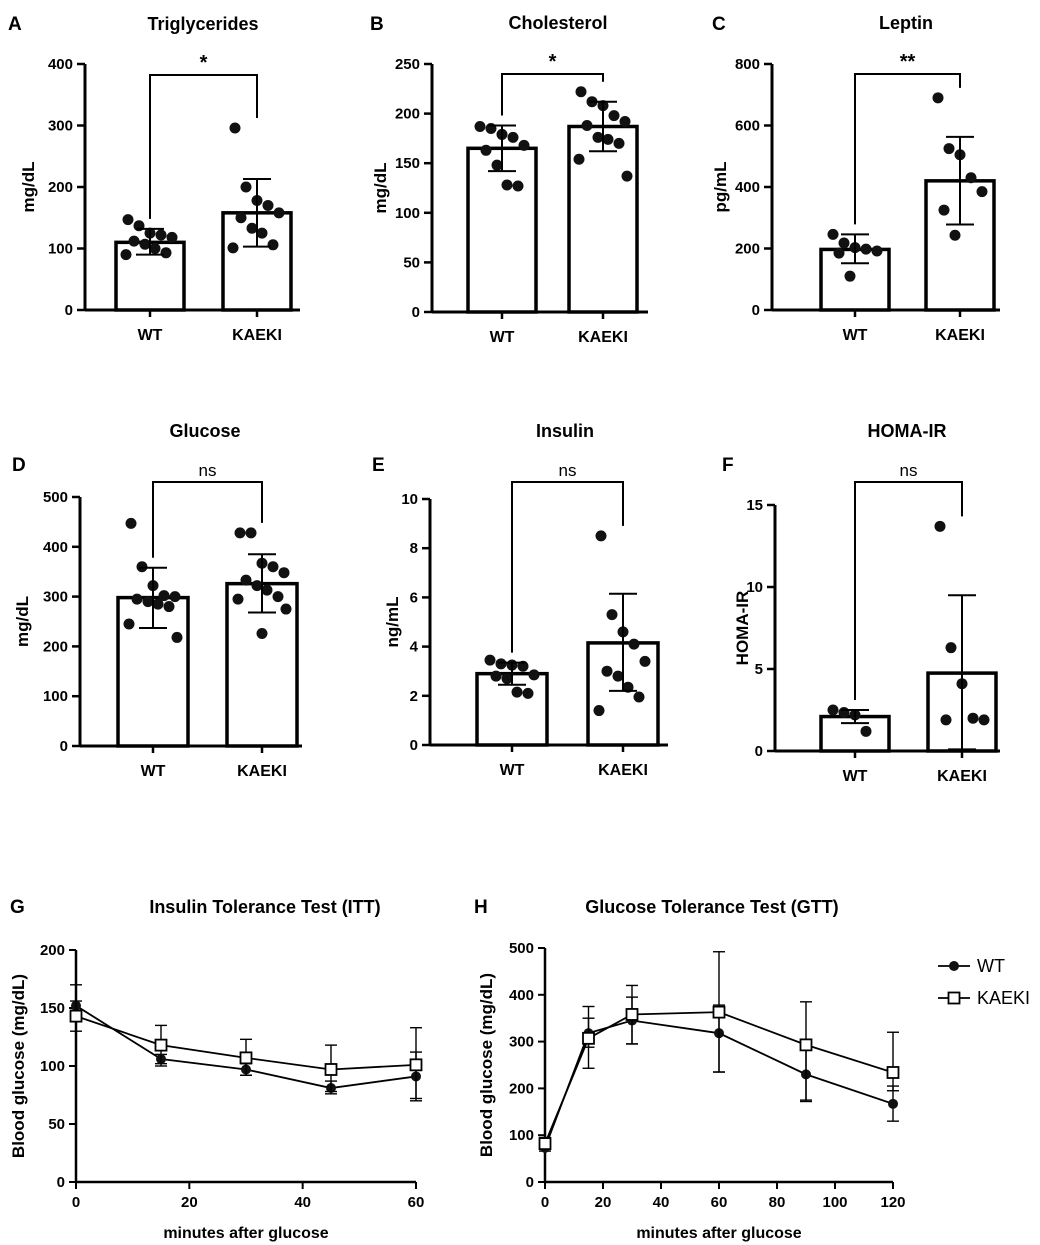 The height and width of the screenshot is (1245, 1040). What do you see at coordinates (264, 907) in the screenshot?
I see `chart-title: Insulin Tolerance Test (ITT)` at bounding box center [264, 907].